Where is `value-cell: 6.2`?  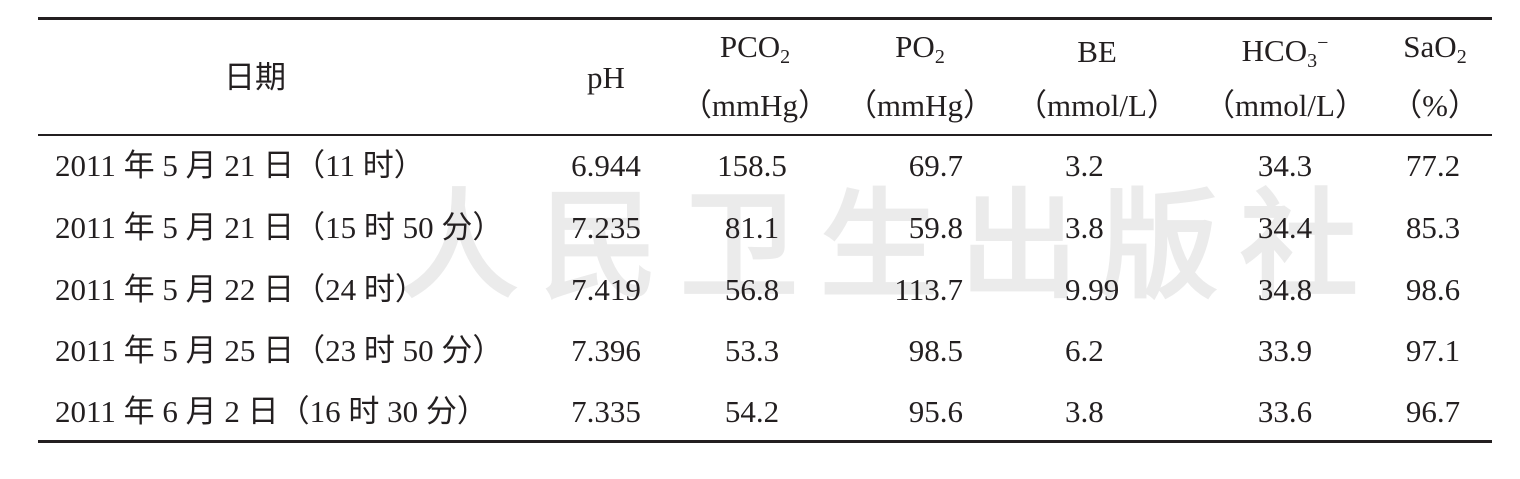 value-cell: 6.2 is located at coordinates (1084, 350).